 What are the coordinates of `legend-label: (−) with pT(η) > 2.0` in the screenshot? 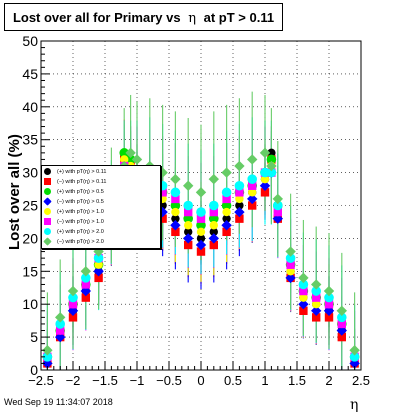 It's located at (80, 242).